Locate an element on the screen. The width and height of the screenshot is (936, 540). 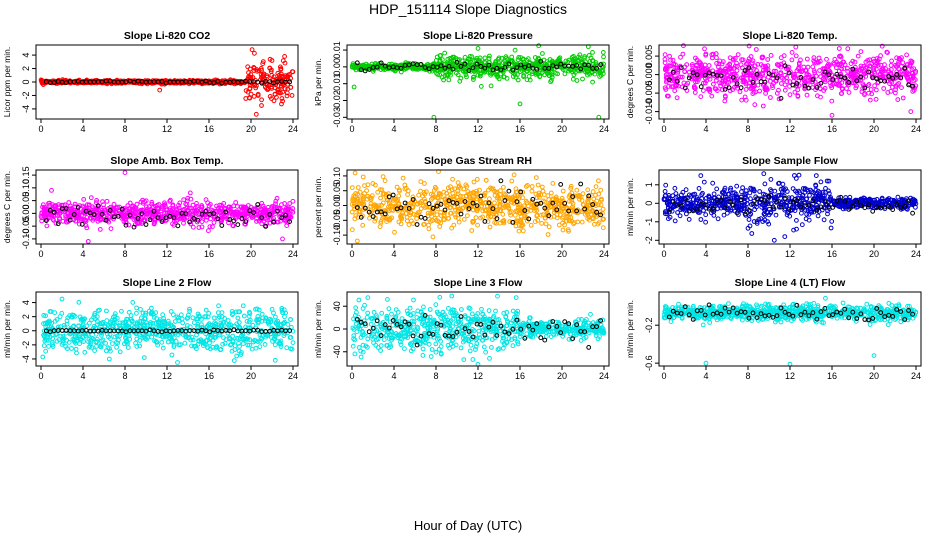
y-axis-label: kPa per min. is located at coordinates (318, 82).